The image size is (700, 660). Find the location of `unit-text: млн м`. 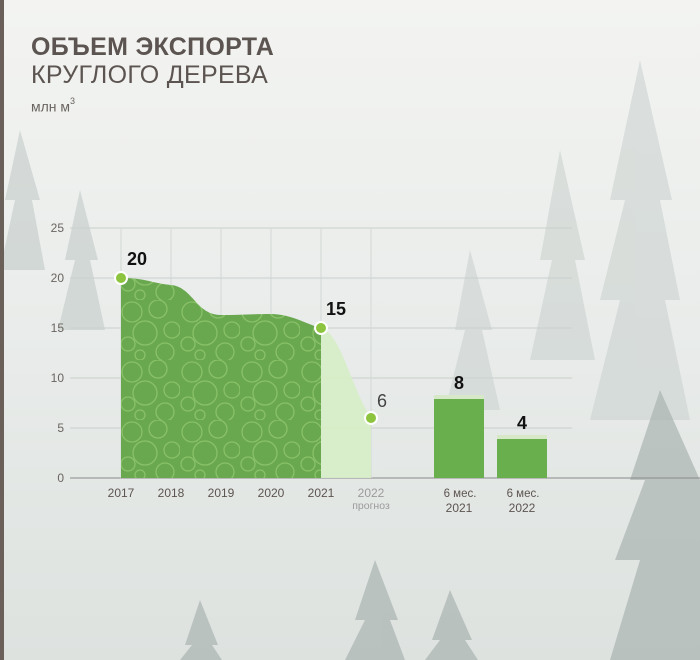

unit-text: млн м is located at coordinates (51, 106).